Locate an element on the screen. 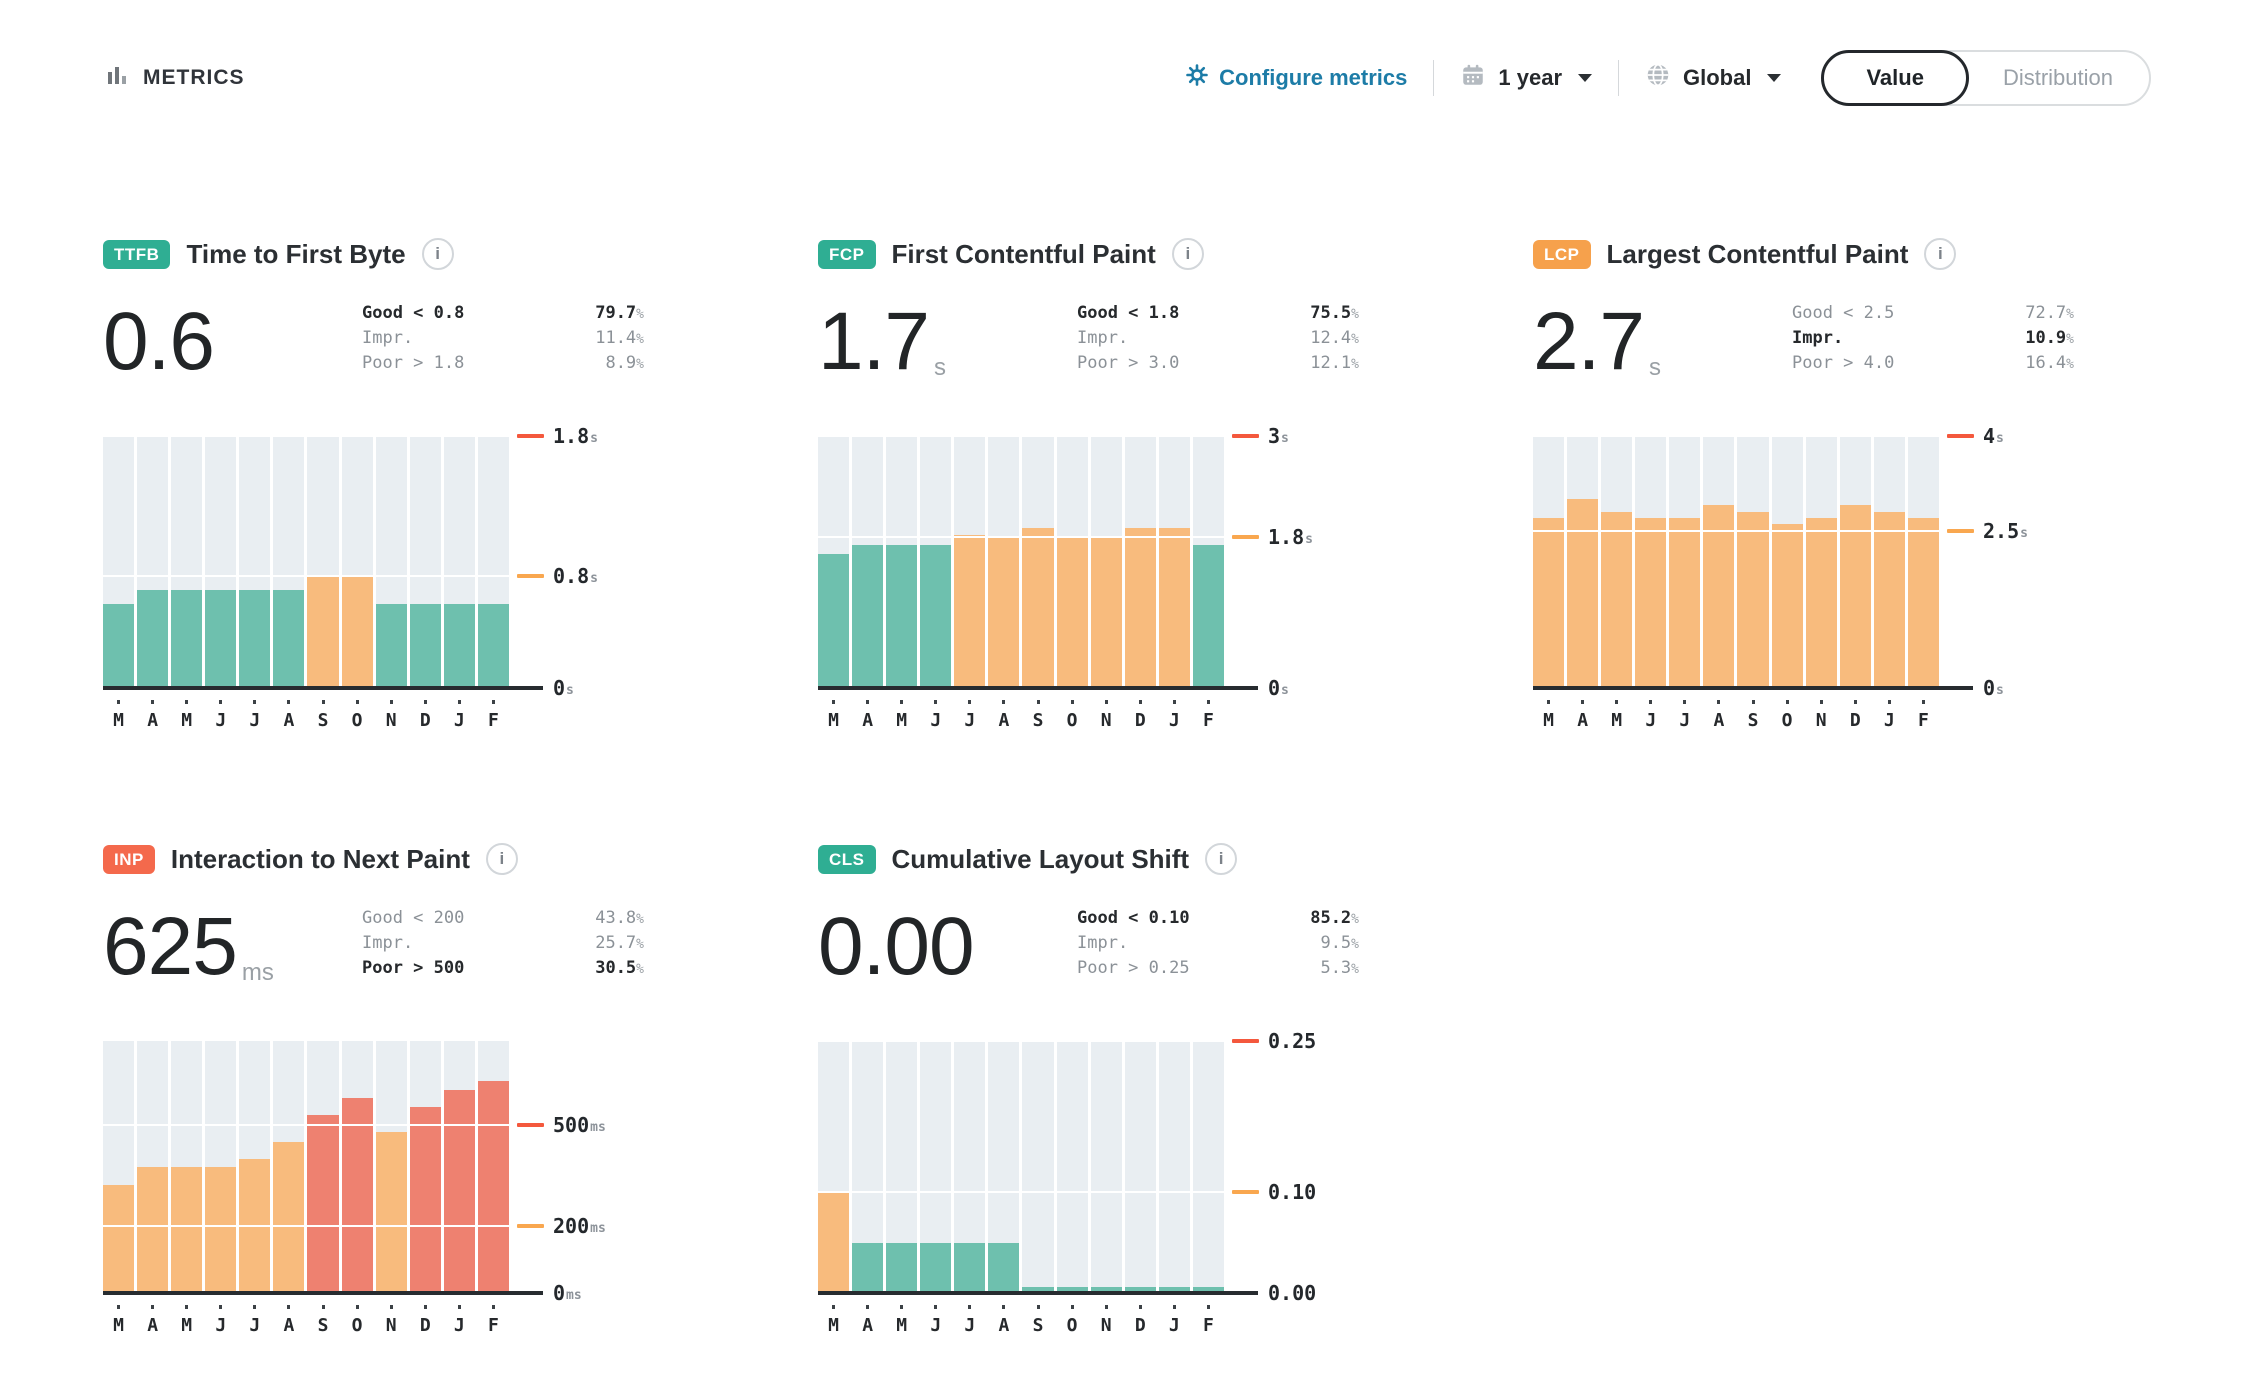  metric-chart: 4 s 2.5 s 0 s is located at coordinates (1805, 562).